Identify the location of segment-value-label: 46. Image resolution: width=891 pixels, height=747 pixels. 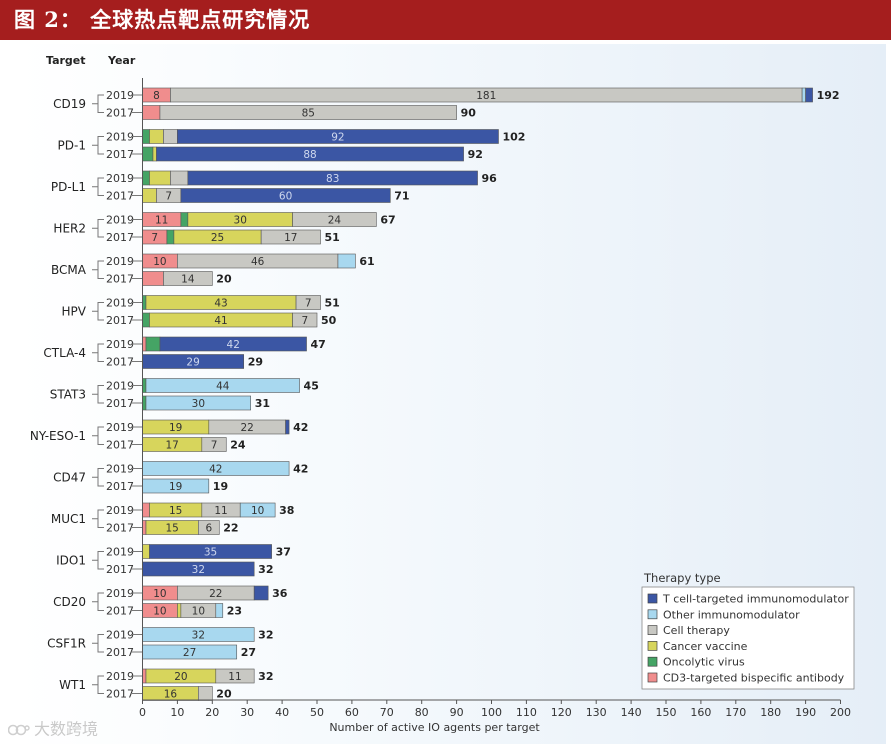
(258, 262).